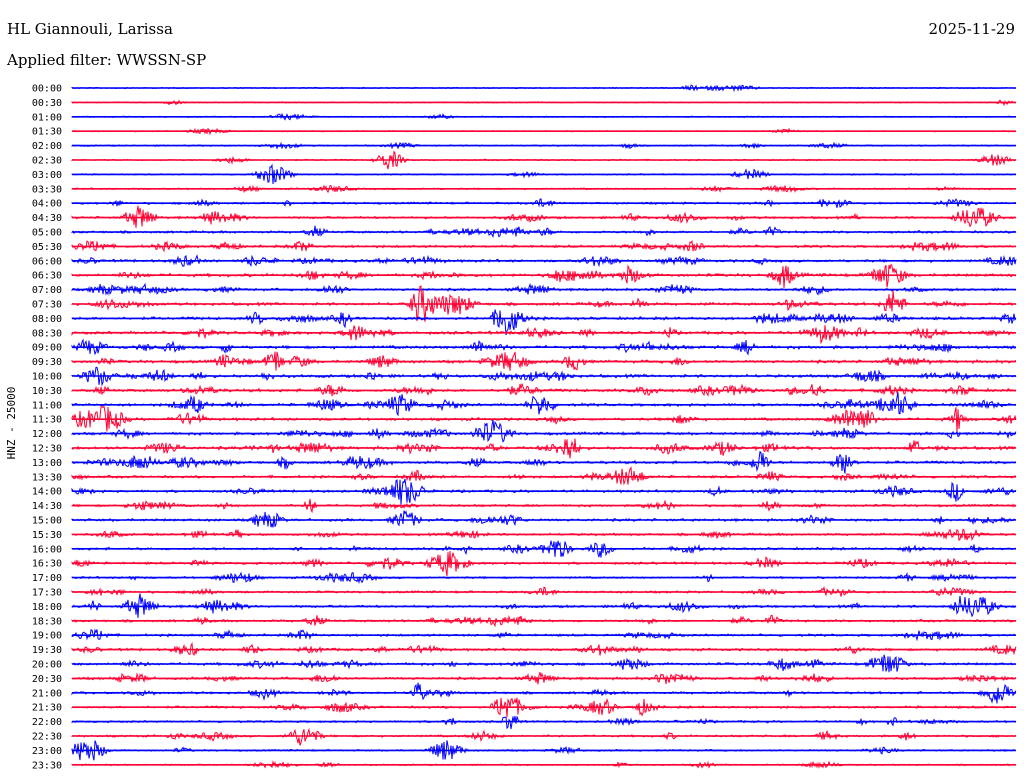 Image resolution: width=1024 pixels, height=780 pixels. Describe the element at coordinates (47, 348) in the screenshot. I see `row-time-label: 09:00` at that location.